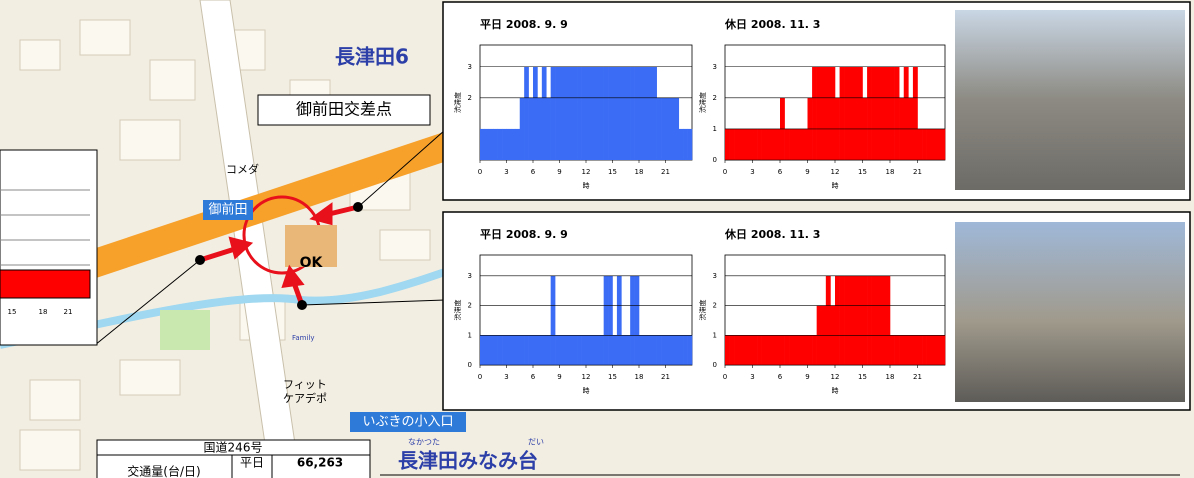 This screenshot has width=1194, height=478. I want to click on x-tick-label: 9, so click(807, 377).